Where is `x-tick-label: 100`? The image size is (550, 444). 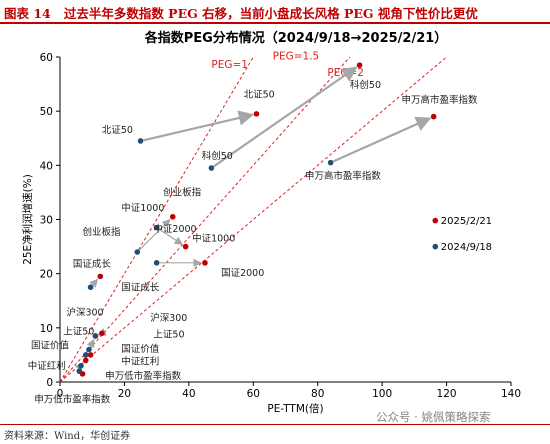 x-tick-label: 100 is located at coordinates (382, 394).